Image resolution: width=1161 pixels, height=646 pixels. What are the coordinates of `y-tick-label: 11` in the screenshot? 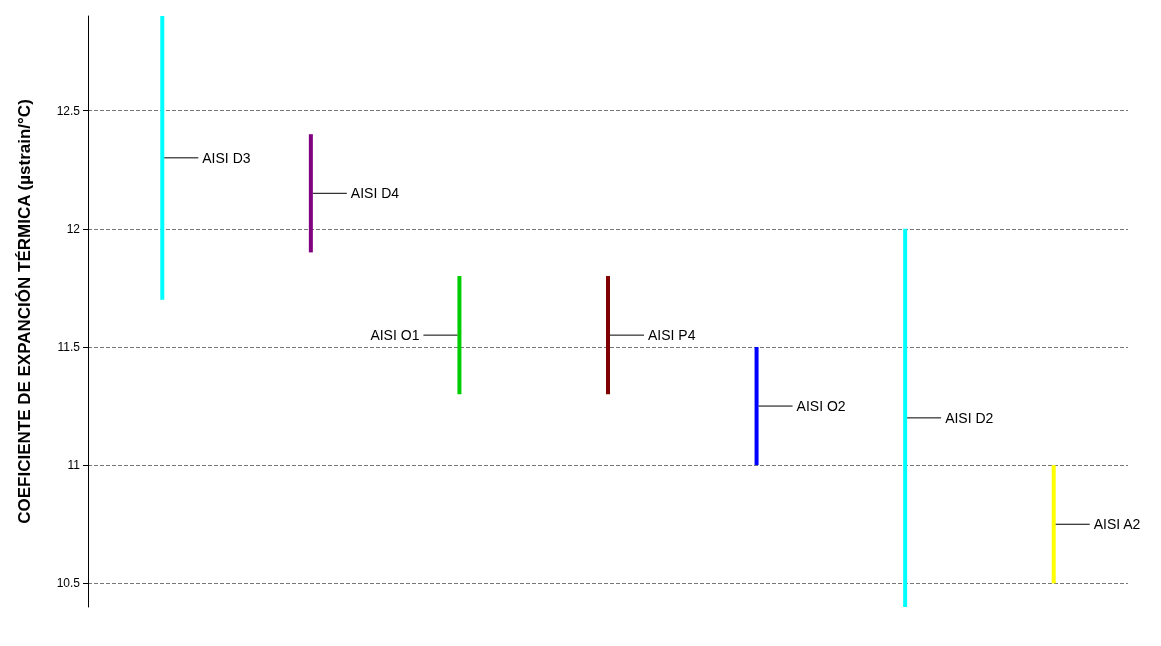 It's located at (74, 465).